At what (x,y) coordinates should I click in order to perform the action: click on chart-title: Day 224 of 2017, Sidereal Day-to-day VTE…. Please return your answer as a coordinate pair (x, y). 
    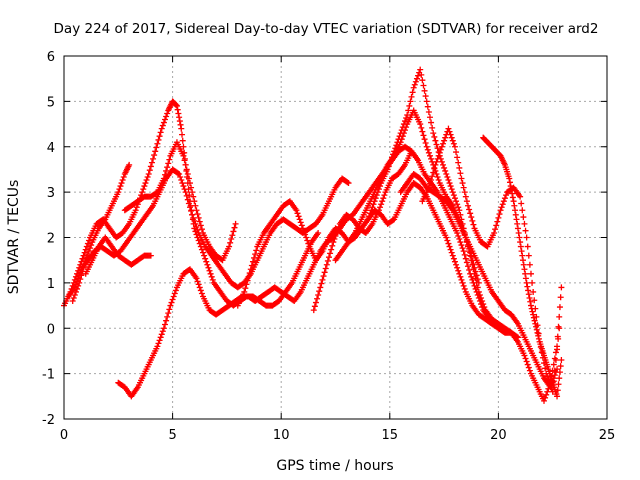
    Looking at the image, I should click on (326, 29).